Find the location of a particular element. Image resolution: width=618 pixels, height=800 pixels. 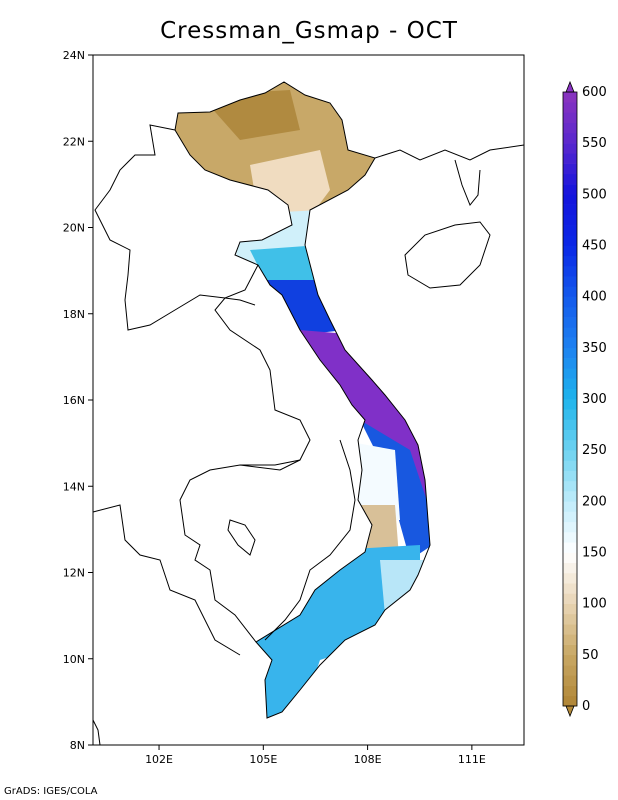

colorbar-label: 450 is located at coordinates (594, 246).